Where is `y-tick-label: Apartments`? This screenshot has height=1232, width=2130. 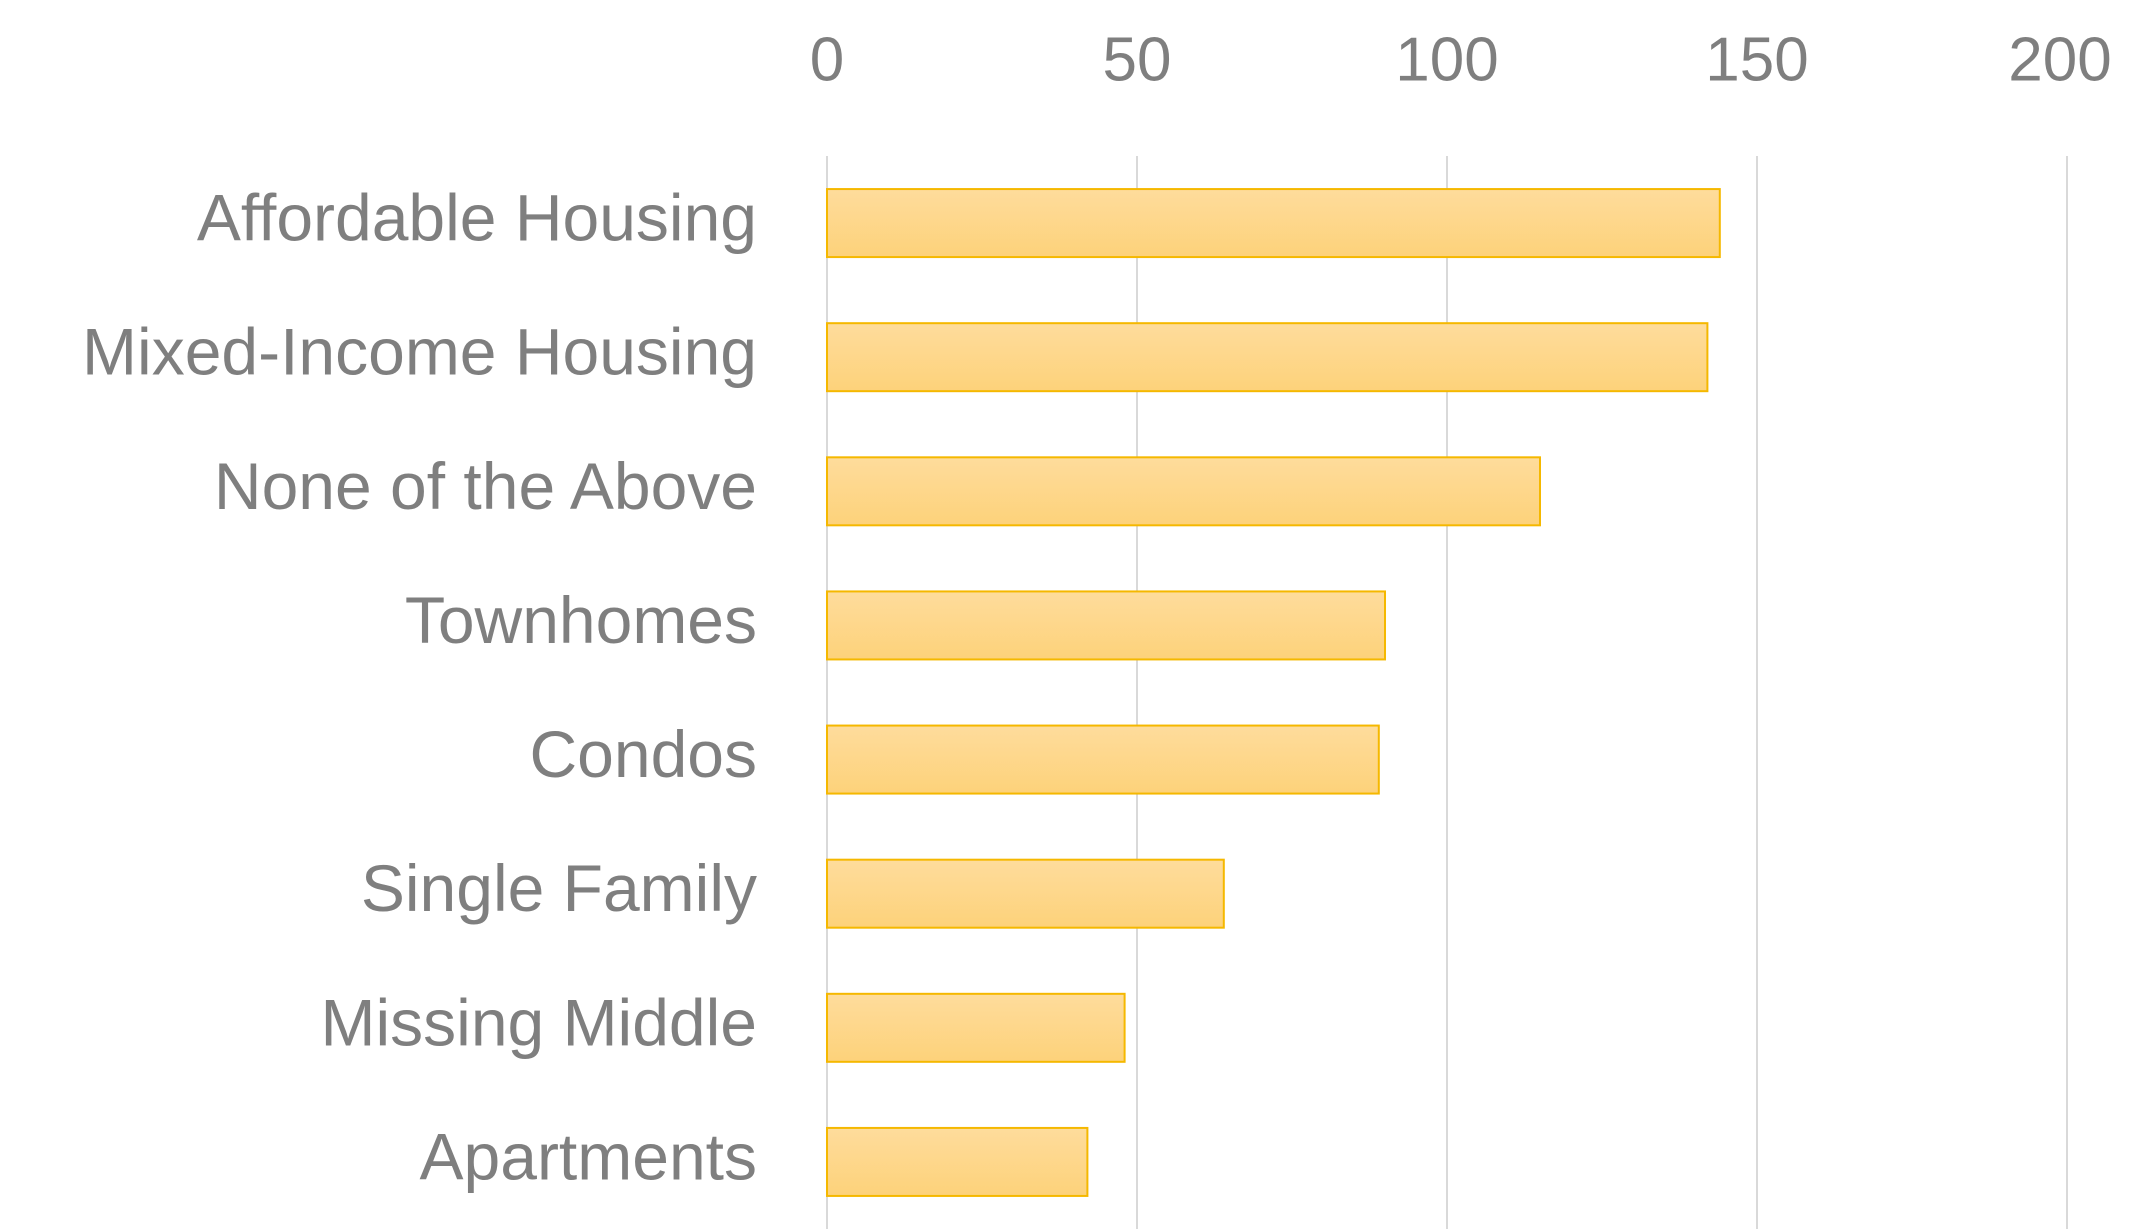
y-tick-label: Apartments is located at coordinates (588, 1156).